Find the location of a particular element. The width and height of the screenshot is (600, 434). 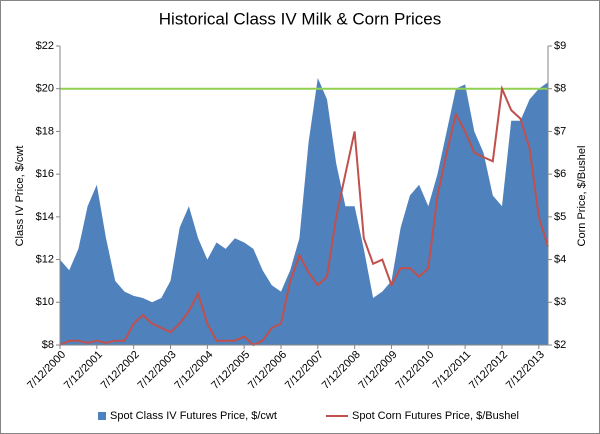

y2-tick-label: $2 is located at coordinates (560, 345).